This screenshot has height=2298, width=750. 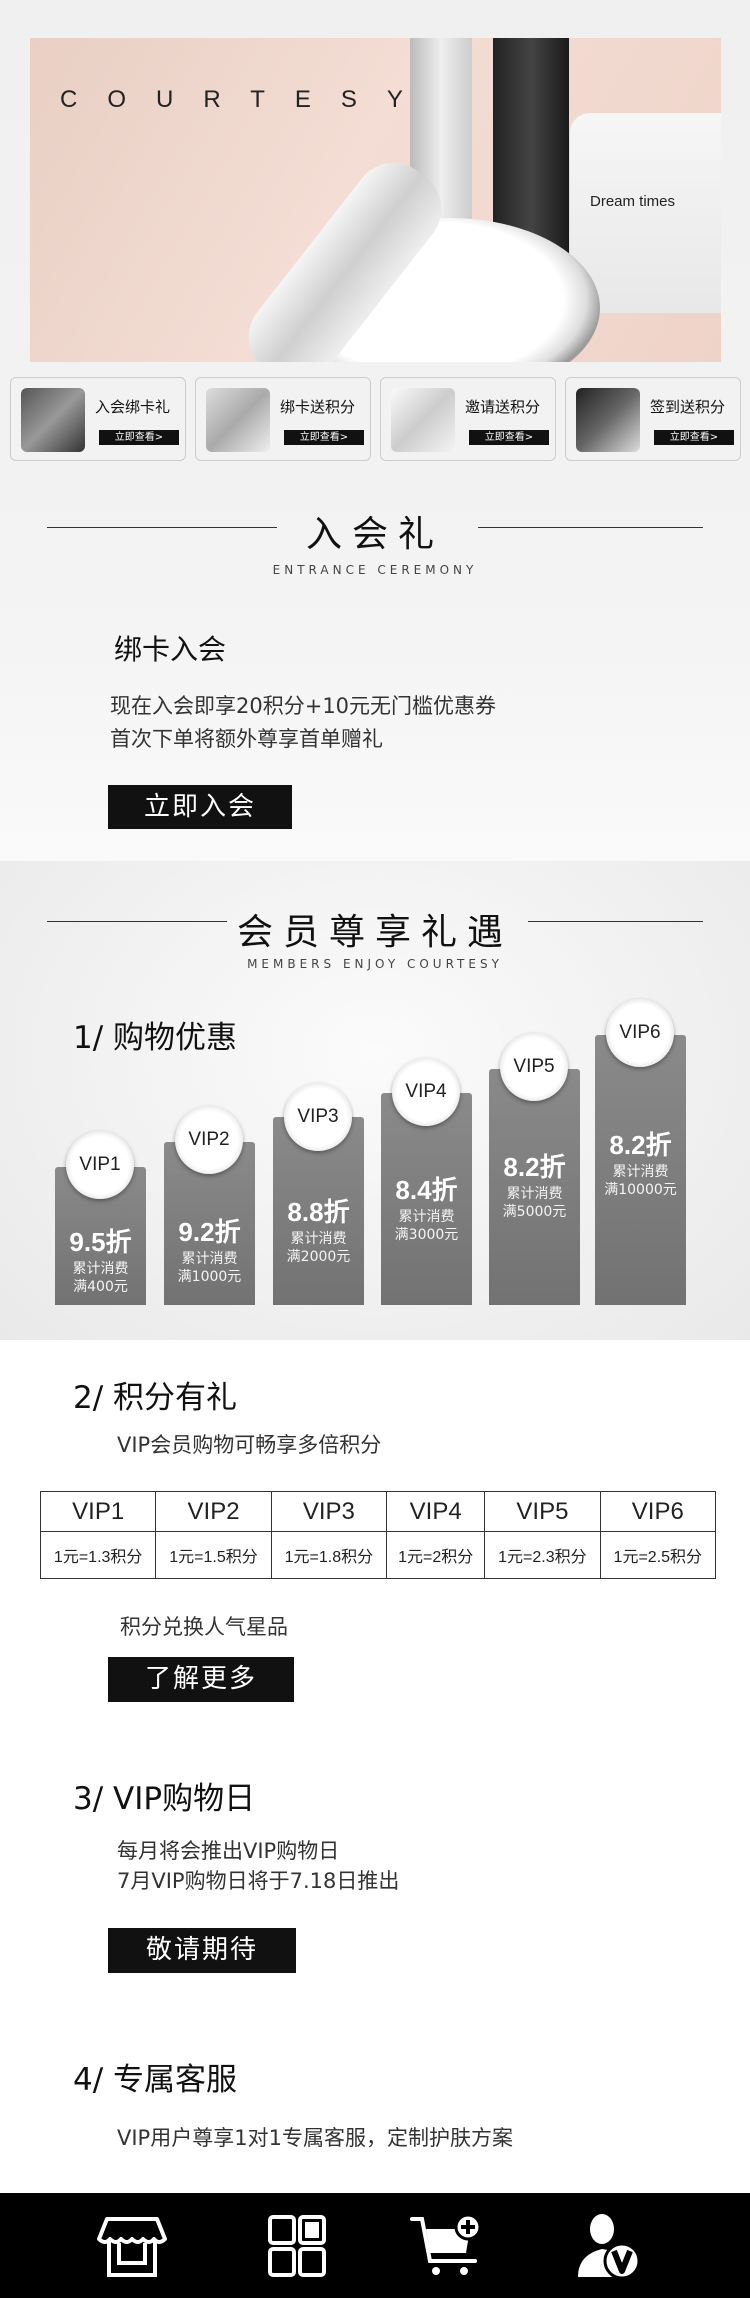 I want to click on vip-level-badge: VIP2, so click(x=209, y=1140).